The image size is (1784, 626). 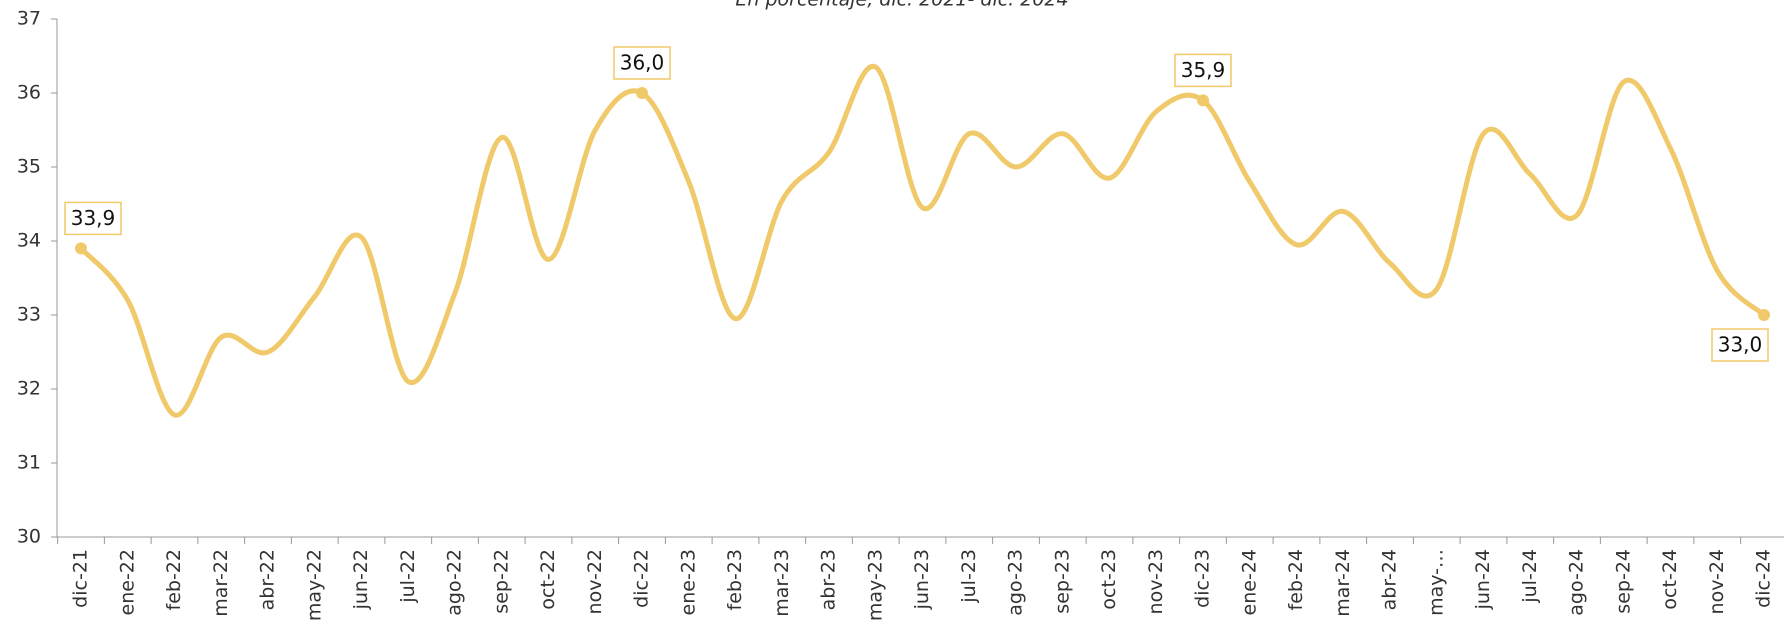 I want to click on x-tick-label: feb-23, so click(x=735, y=579).